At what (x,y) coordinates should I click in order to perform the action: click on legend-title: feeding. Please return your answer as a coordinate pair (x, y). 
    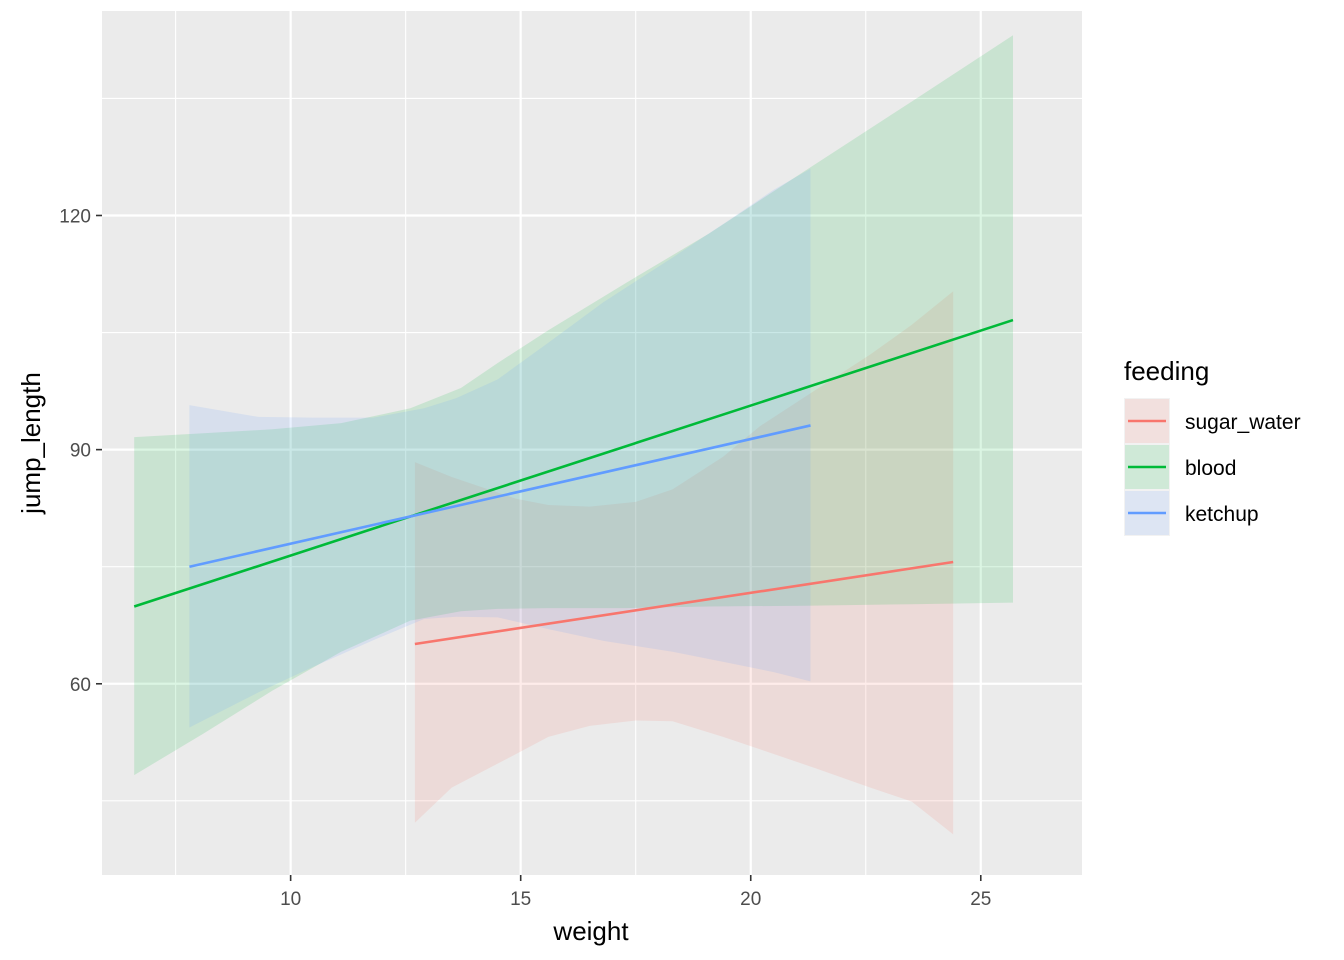
    Looking at the image, I should click on (1166, 371).